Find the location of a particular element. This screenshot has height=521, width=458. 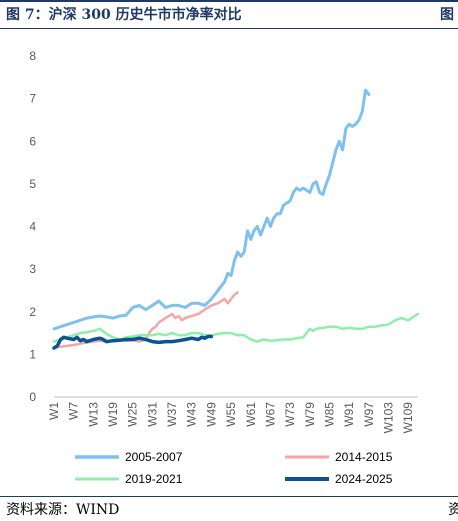

figure-title-right-fragment: 图 is located at coordinates (447, 15).